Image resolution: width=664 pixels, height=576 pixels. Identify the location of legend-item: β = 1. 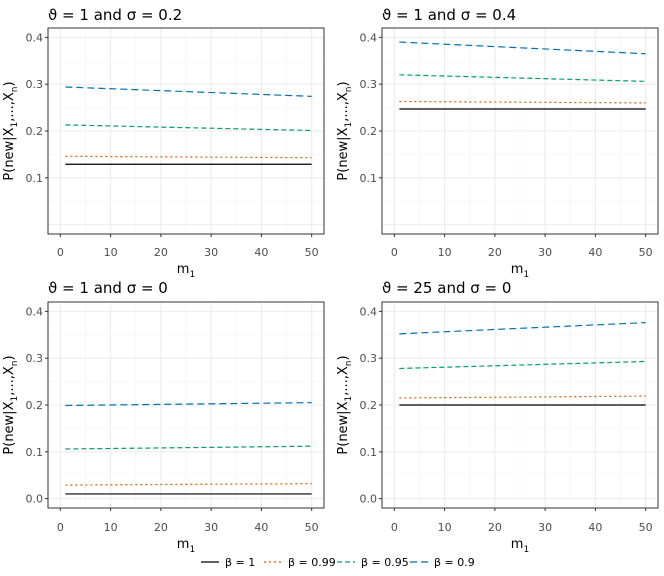
(228, 562).